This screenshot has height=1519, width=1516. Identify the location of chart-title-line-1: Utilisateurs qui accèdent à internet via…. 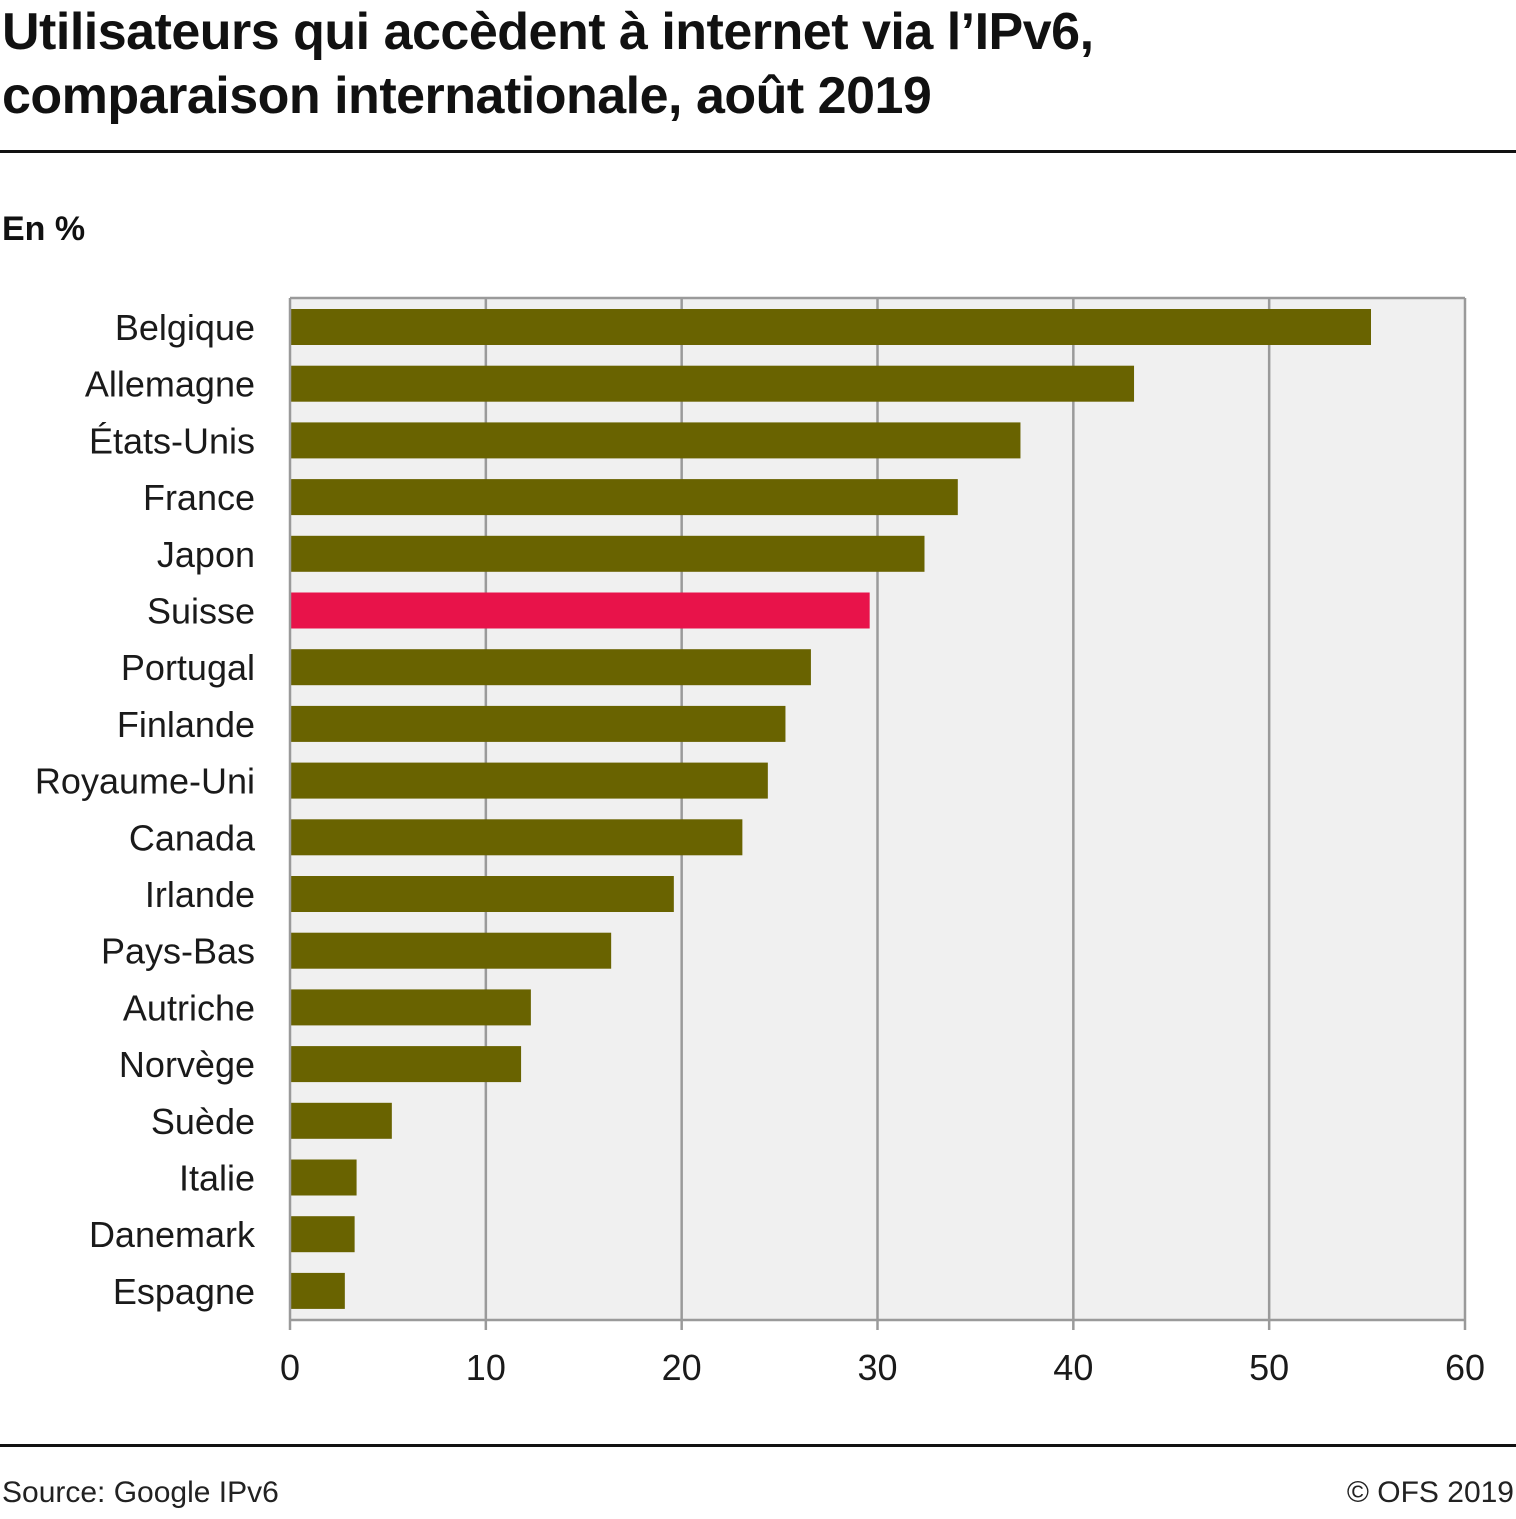
(548, 32).